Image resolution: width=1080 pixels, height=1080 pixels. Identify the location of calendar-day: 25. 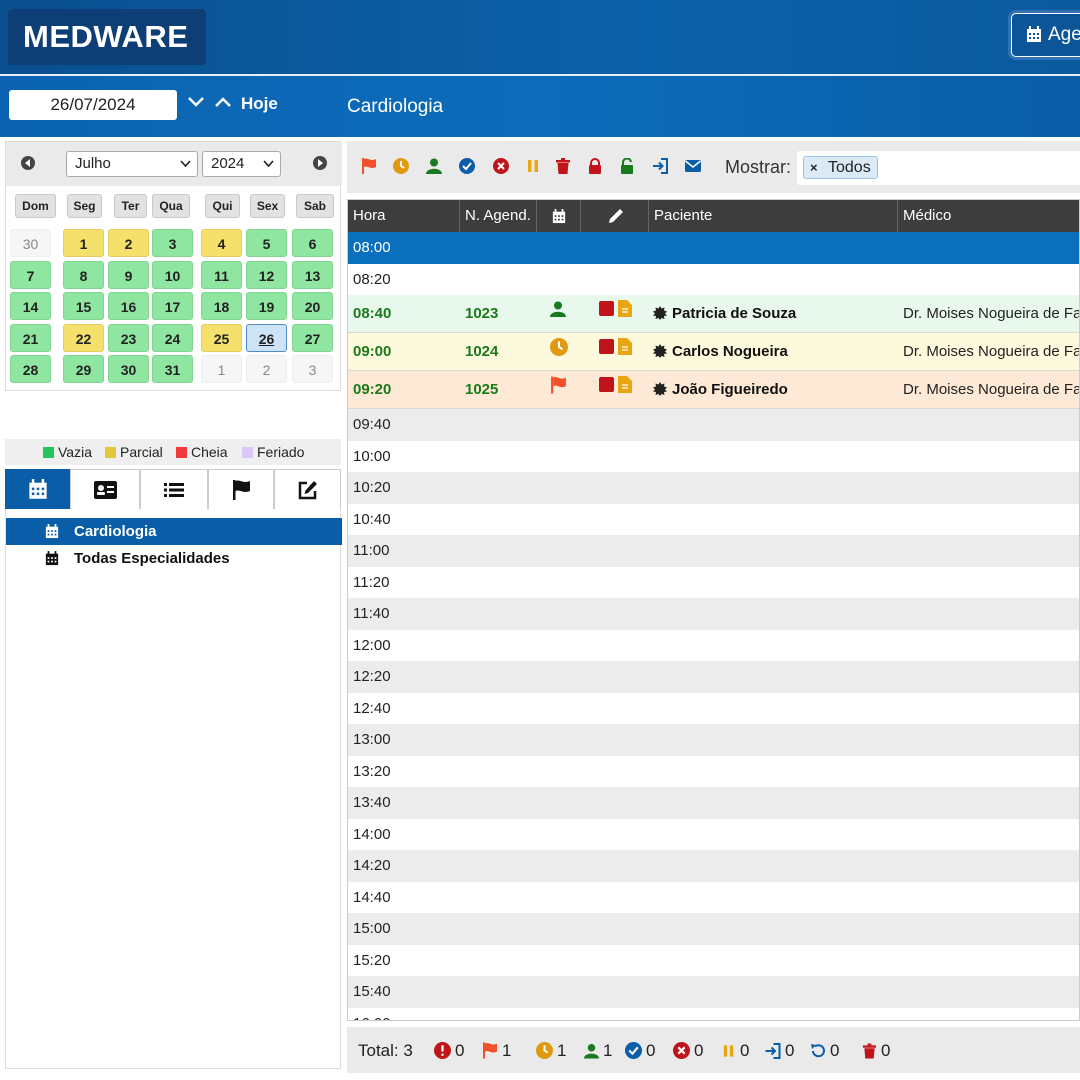
(221, 337).